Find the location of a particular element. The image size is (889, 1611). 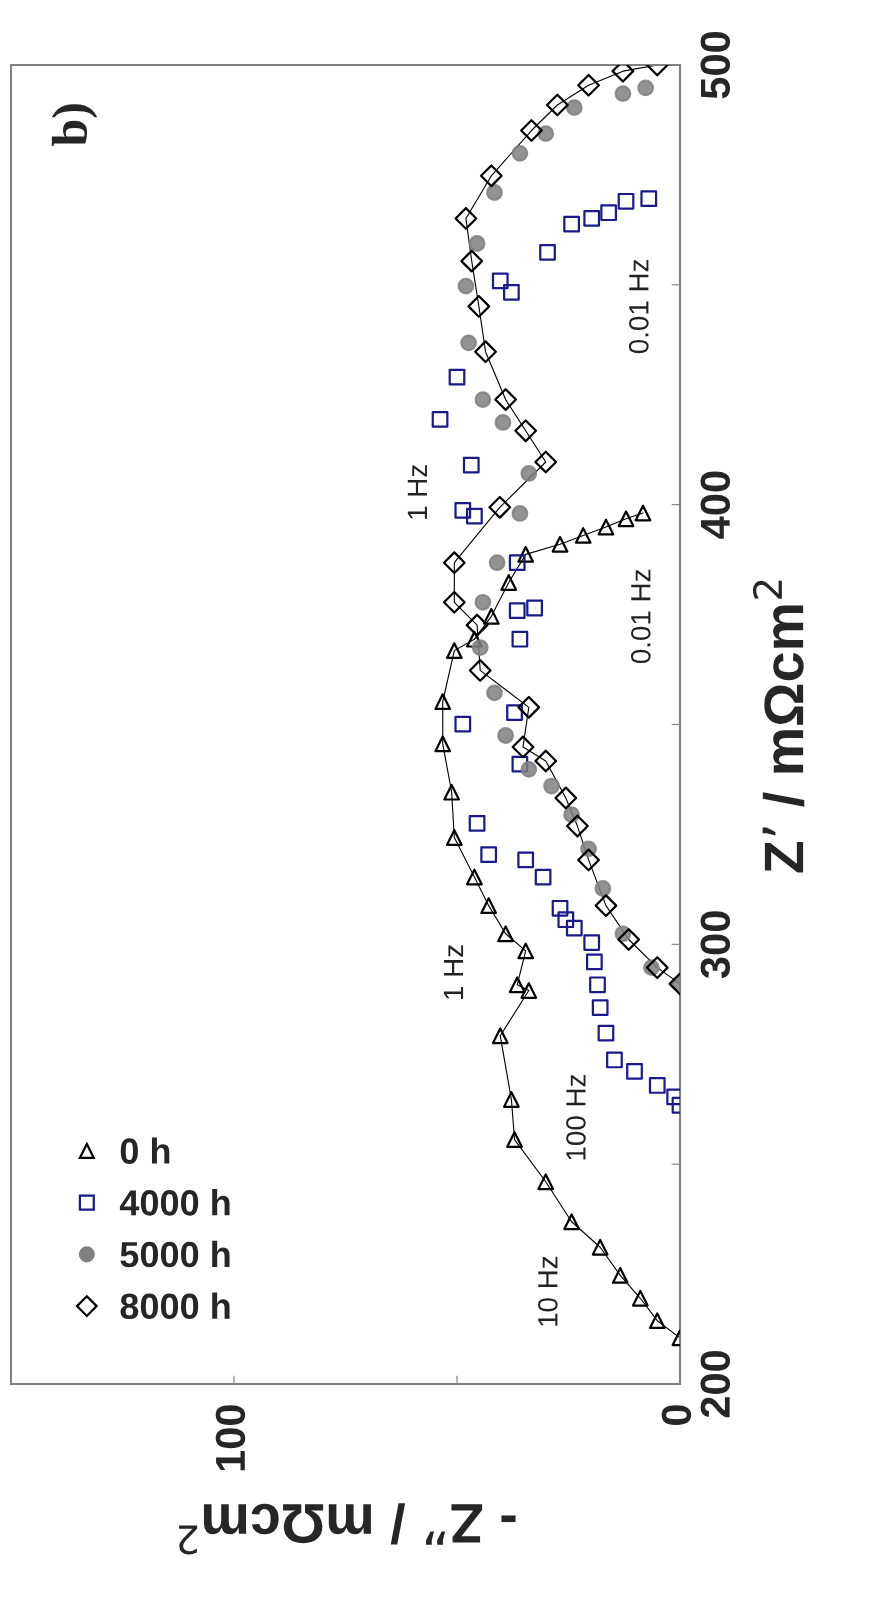

legend-label: 8000 h is located at coordinates (175, 1306).